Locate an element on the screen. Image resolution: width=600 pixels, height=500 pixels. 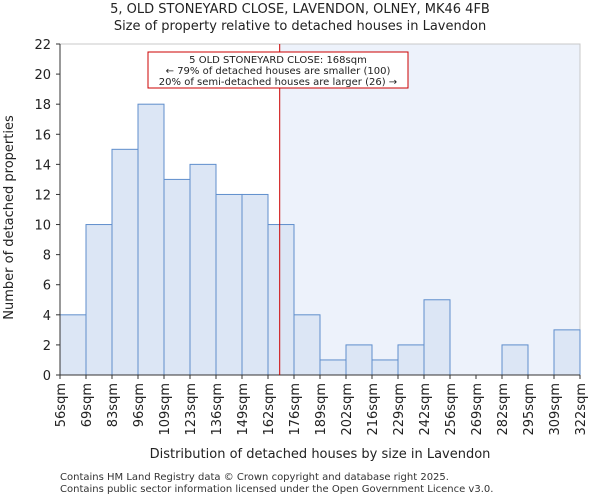
x-tick-label: 136sqm is located at coordinates (217, 409).